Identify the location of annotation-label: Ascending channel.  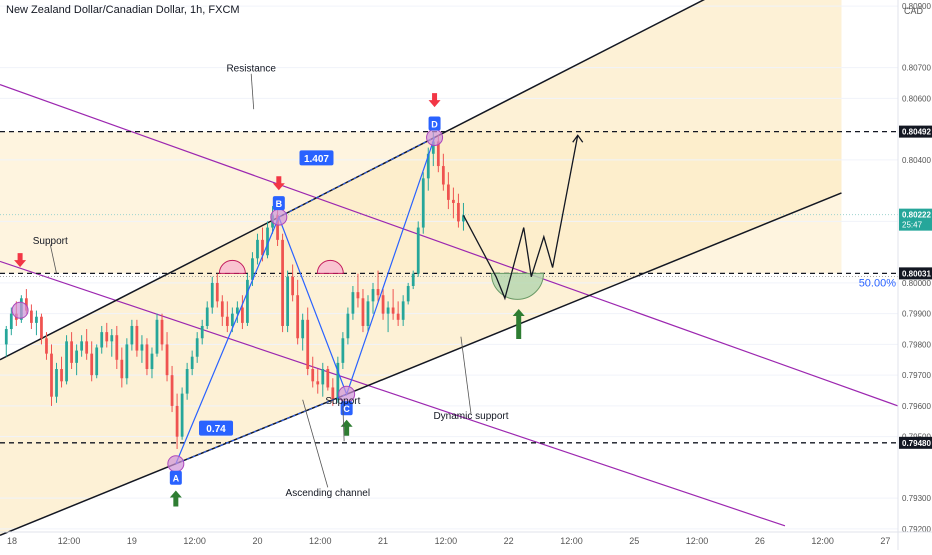
(328, 493).